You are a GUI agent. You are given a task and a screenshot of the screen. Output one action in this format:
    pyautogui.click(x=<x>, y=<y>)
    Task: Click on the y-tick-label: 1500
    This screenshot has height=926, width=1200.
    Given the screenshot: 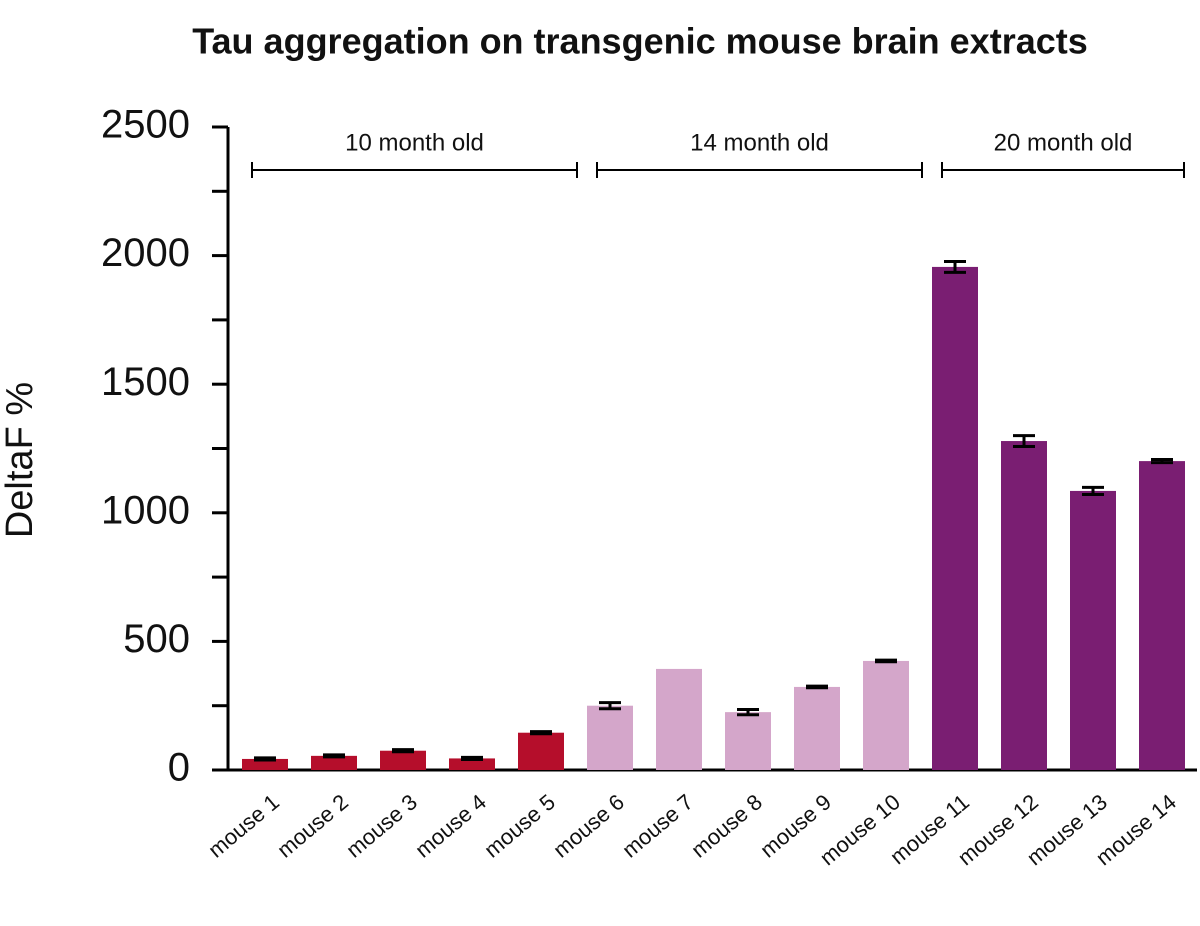 What is the action you would take?
    pyautogui.click(x=145, y=382)
    